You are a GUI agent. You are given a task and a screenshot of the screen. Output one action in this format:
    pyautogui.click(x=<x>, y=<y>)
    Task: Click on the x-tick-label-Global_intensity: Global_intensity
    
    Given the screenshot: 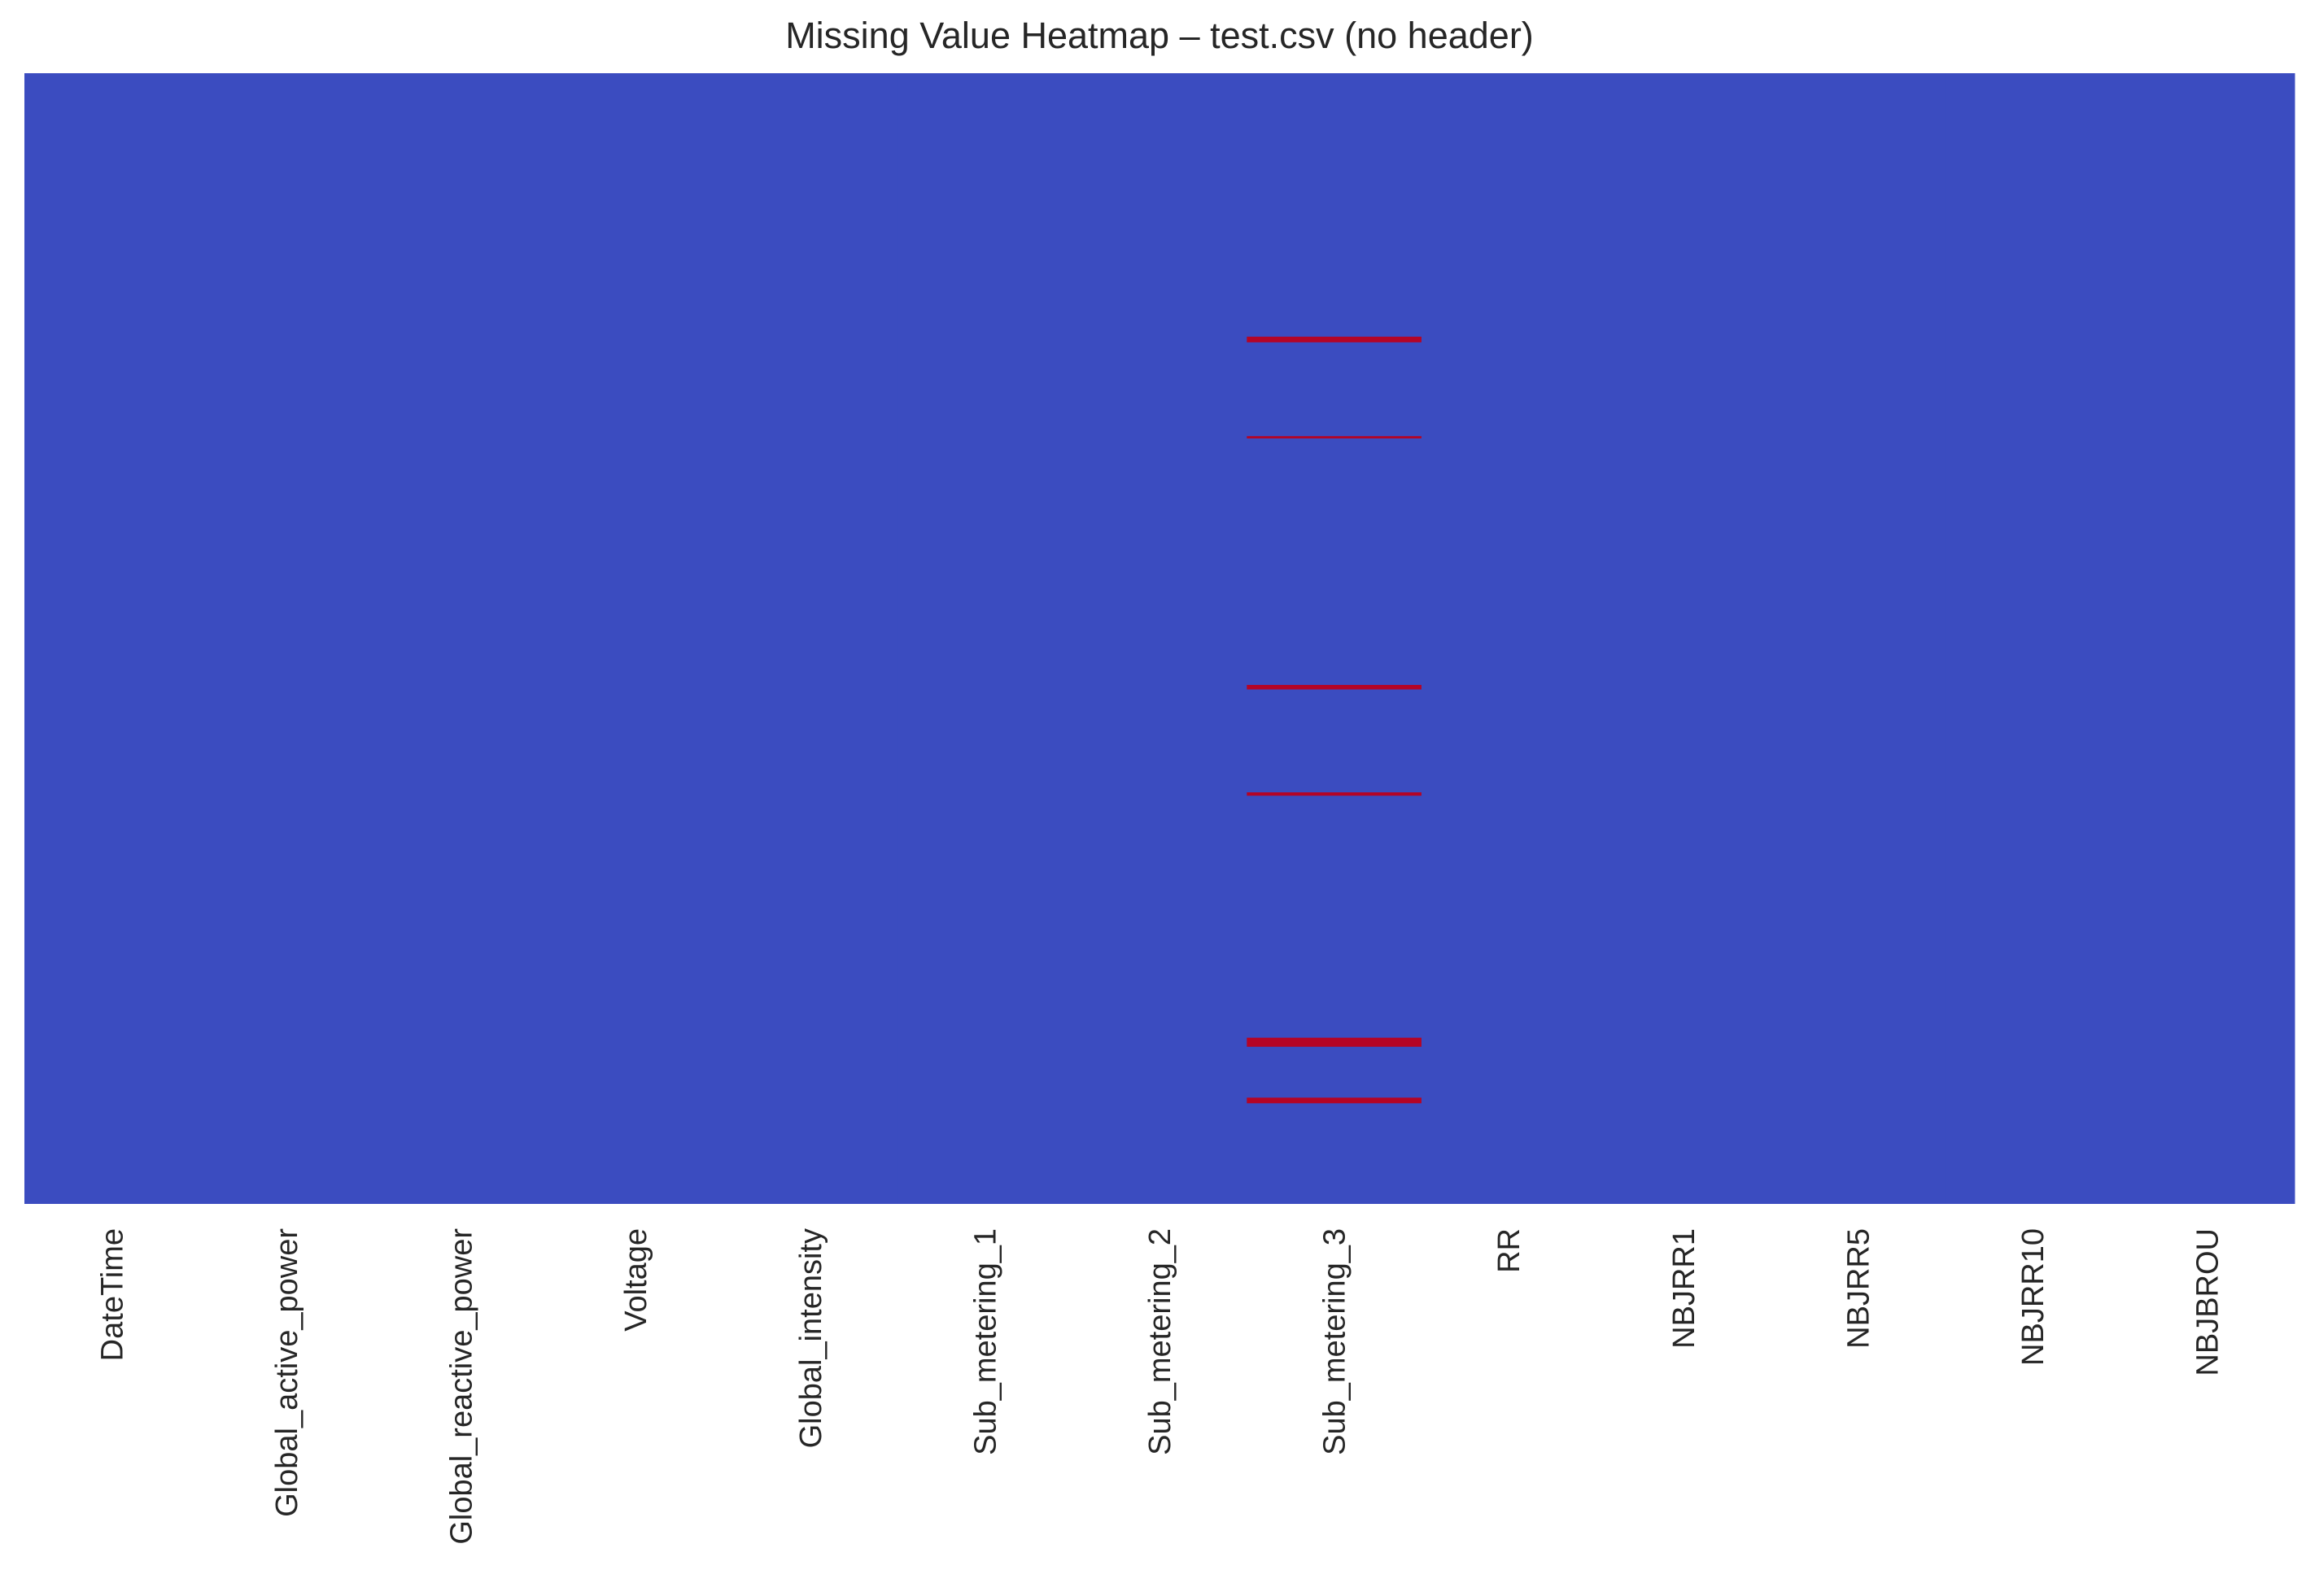 What is the action you would take?
    pyautogui.click(x=811, y=1338)
    